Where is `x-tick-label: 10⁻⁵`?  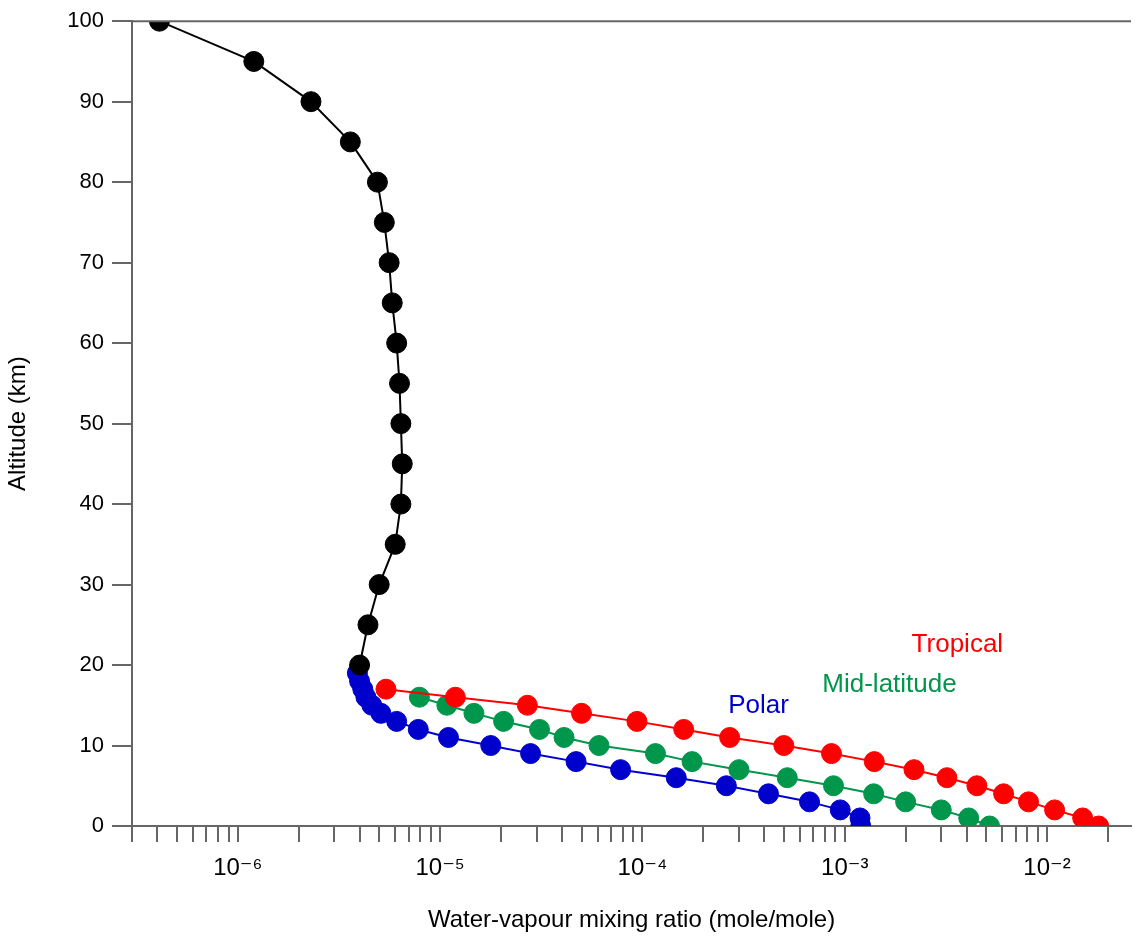 x-tick-label: 10⁻⁵ is located at coordinates (440, 867).